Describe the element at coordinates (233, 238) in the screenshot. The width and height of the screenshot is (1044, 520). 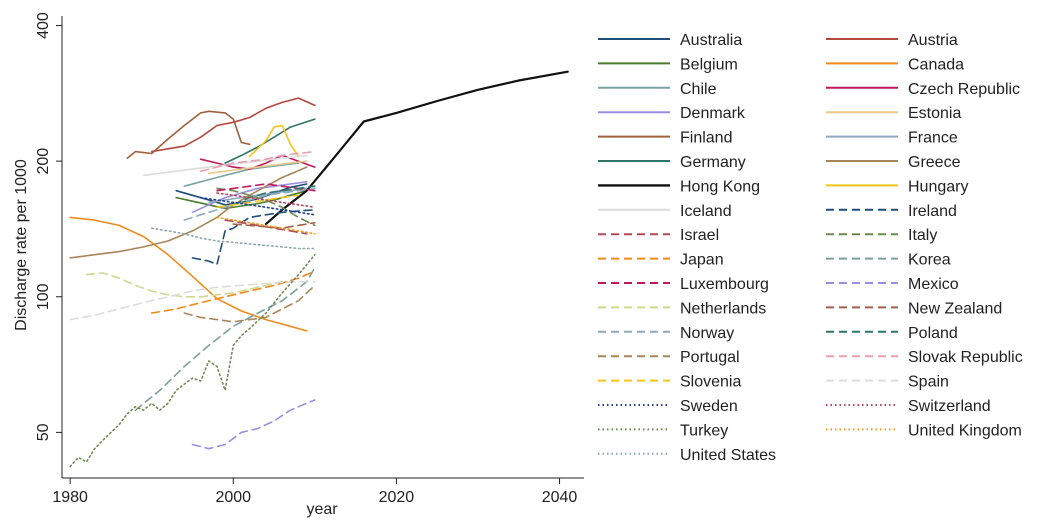
I see `series-line-united-states` at that location.